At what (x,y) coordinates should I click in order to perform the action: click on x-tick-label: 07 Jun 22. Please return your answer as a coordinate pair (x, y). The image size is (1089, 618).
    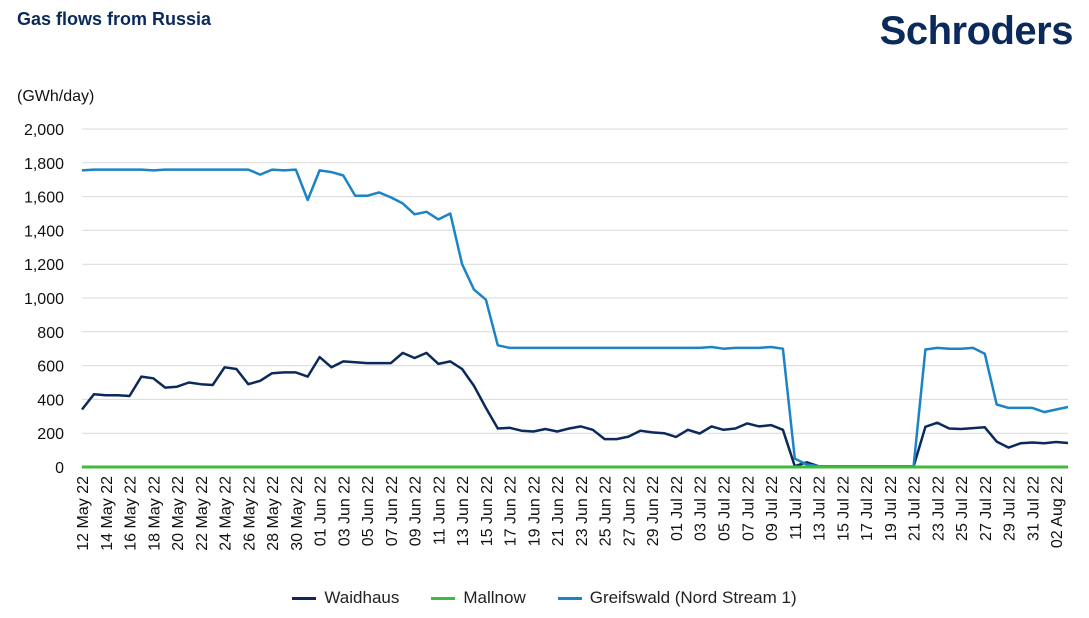
    Looking at the image, I should click on (392, 511).